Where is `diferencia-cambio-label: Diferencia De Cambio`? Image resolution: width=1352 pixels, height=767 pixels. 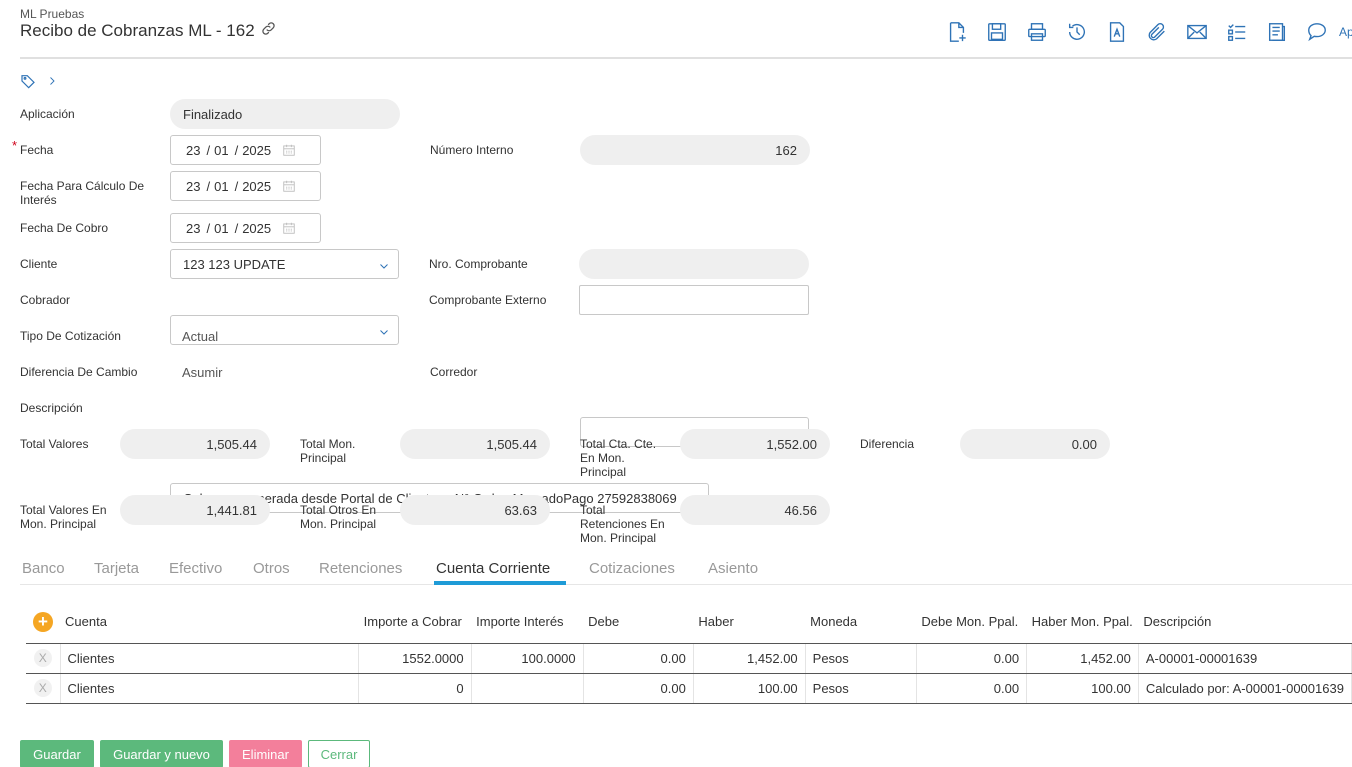 diferencia-cambio-label: Diferencia De Cambio is located at coordinates (79, 372).